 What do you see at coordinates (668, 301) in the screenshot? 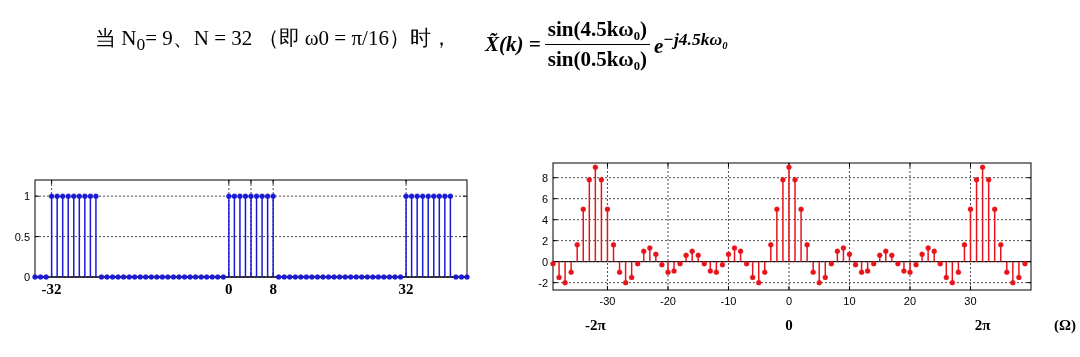
I see `x-tick-label: -20` at bounding box center [668, 301].